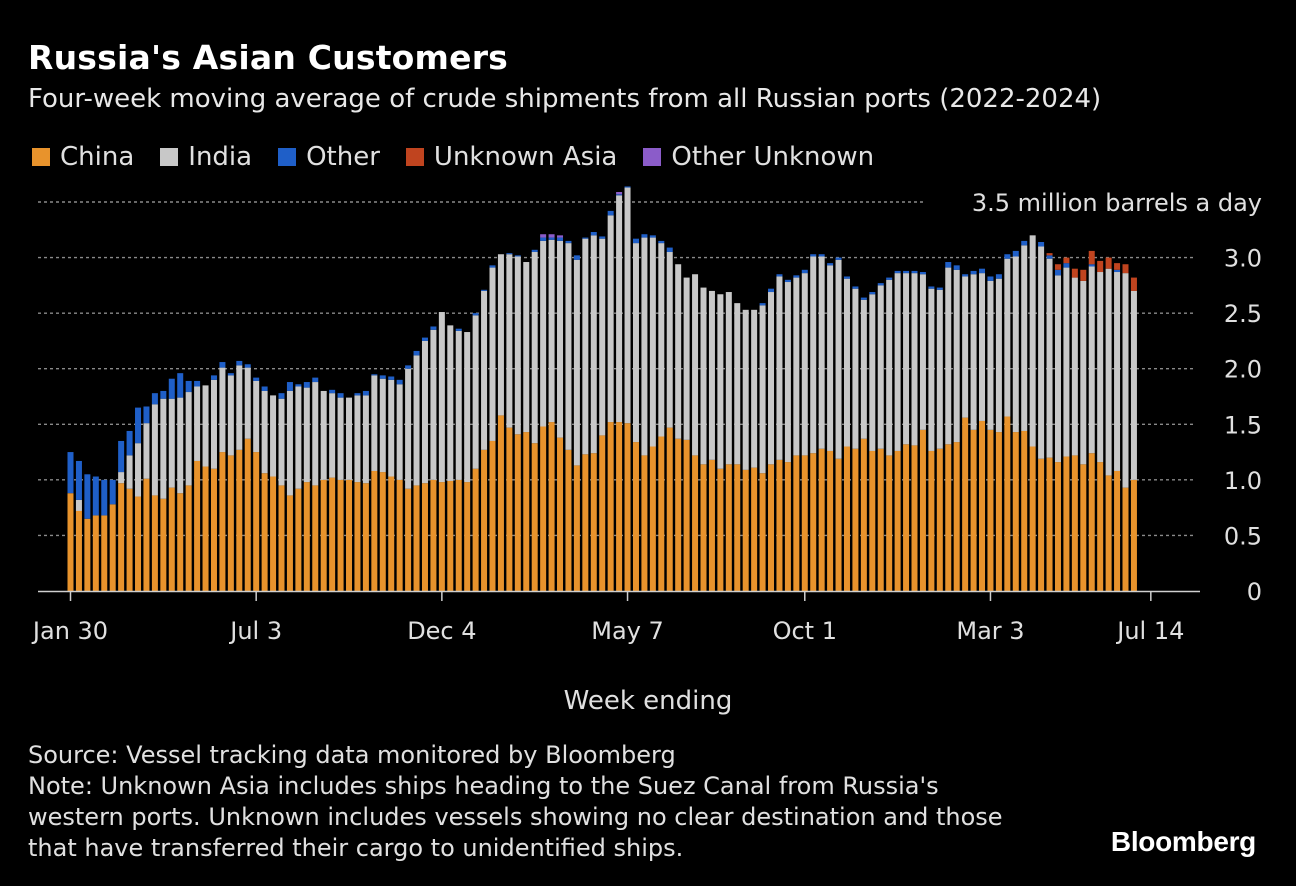 Image resolution: width=1296 pixels, height=886 pixels. I want to click on y-tick-label: 2.5, so click(1243, 314).